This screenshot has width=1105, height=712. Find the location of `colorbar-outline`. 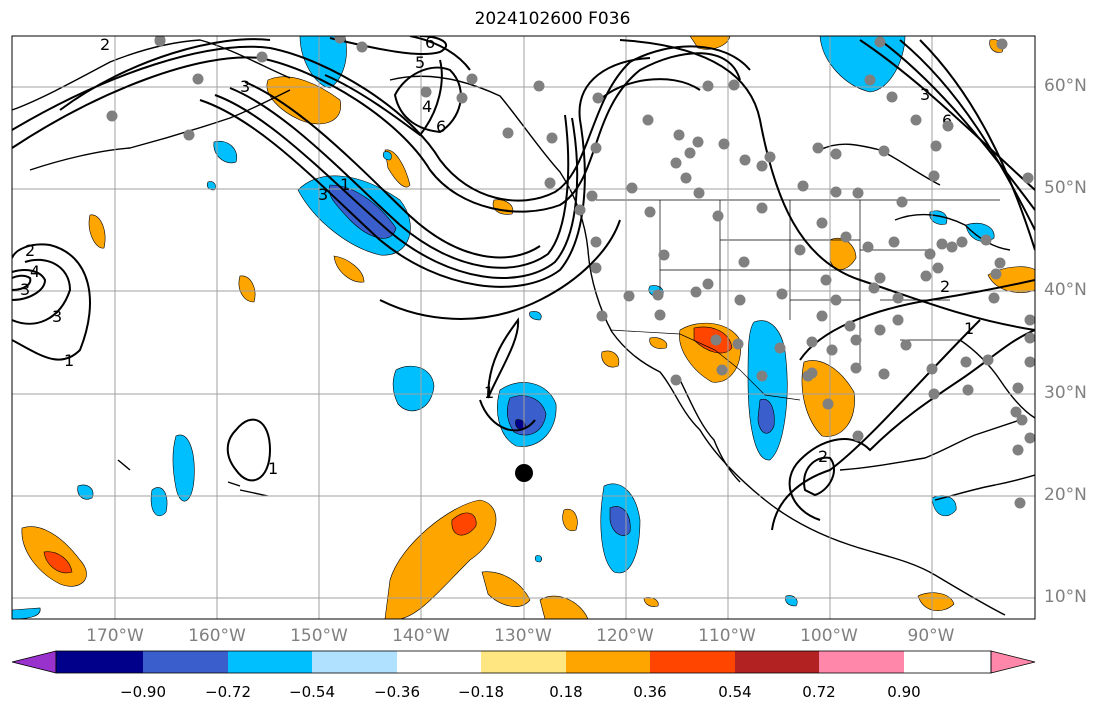

colorbar-outline is located at coordinates (523, 662).